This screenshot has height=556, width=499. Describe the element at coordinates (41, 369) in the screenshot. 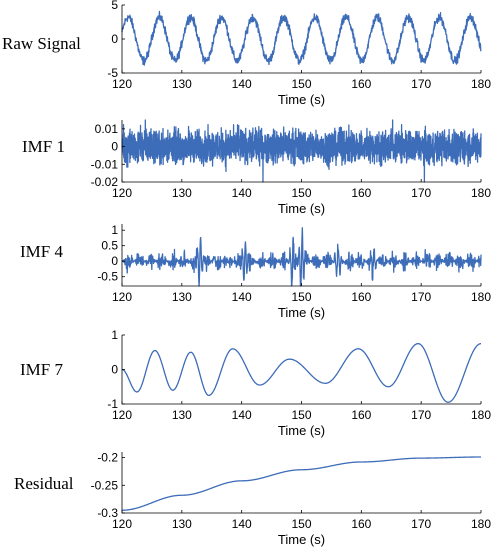

I see `y-axis-title: IMF 7` at that location.